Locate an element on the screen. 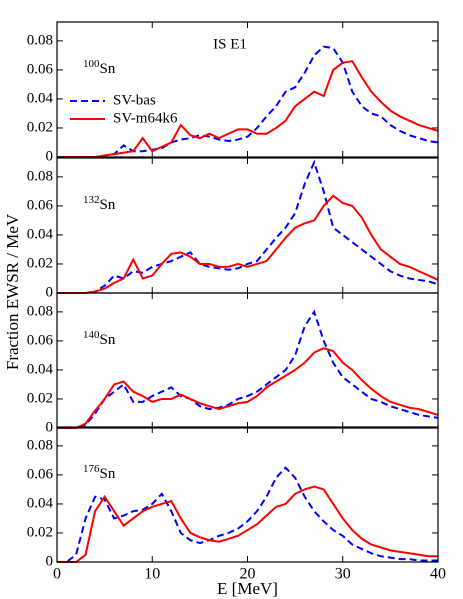 This screenshot has height=599, width=463. panel-label: 100Sn is located at coordinates (99, 68).